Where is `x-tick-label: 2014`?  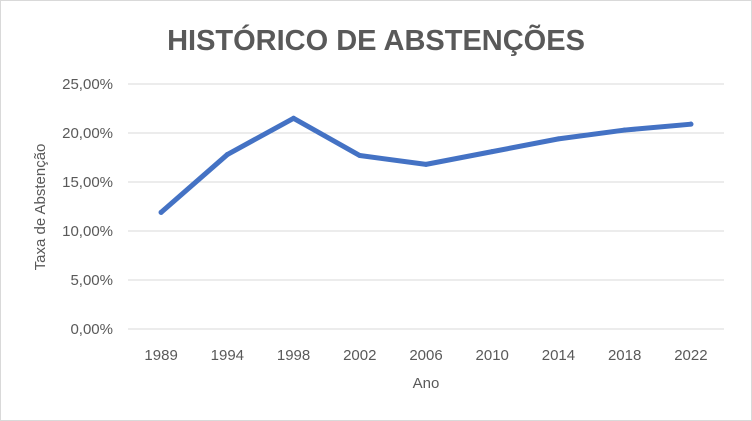 x-tick-label: 2014 is located at coordinates (558, 355).